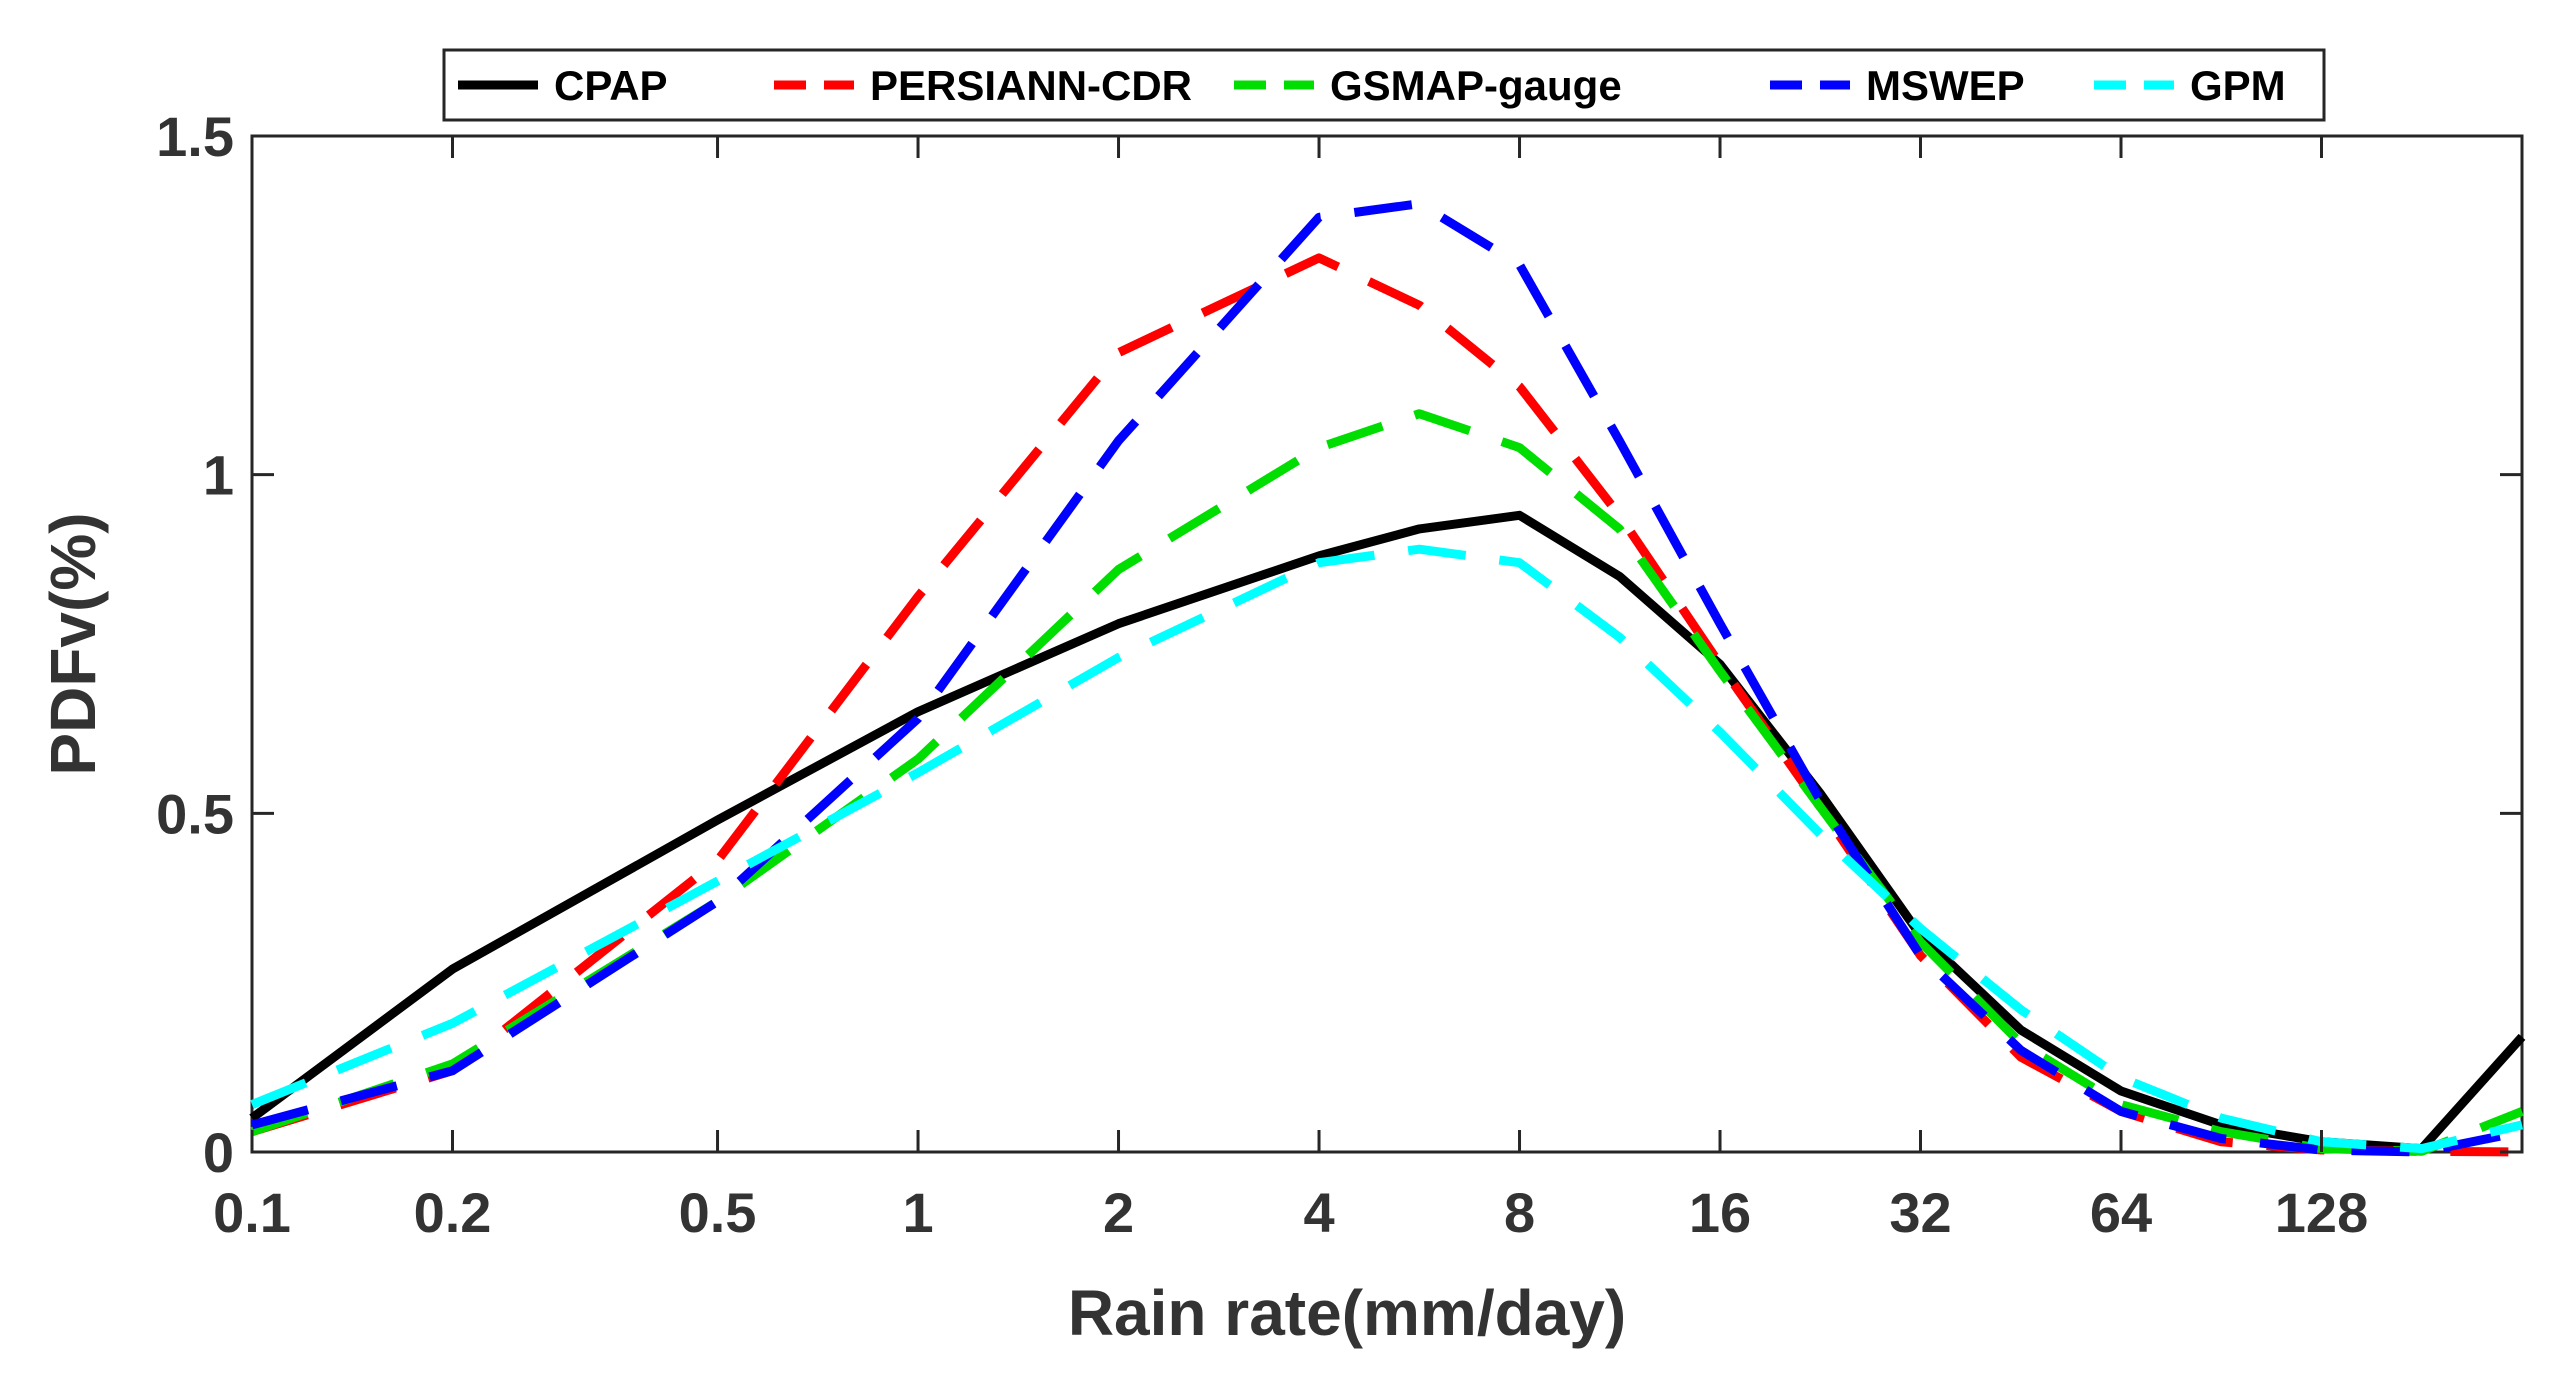 Image resolution: width=2551 pixels, height=1374 pixels. What do you see at coordinates (1118, 1212) in the screenshot?
I see `x-tick-label: 2` at bounding box center [1118, 1212].